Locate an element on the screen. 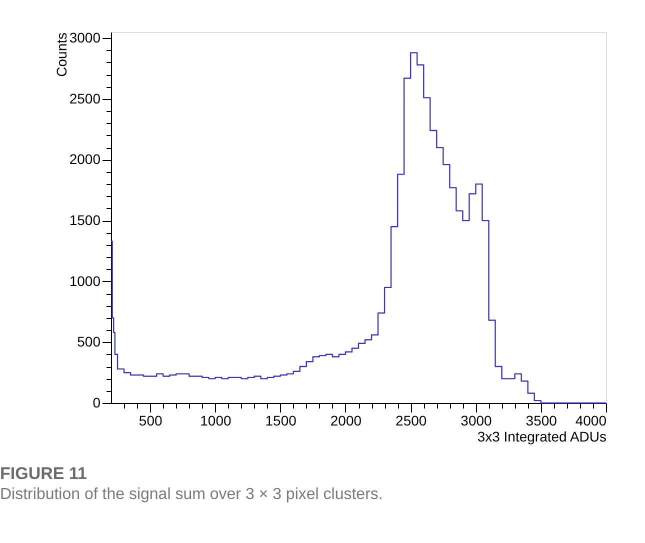 The height and width of the screenshot is (543, 645). y-tick-label: 1500 is located at coordinates (85, 220).